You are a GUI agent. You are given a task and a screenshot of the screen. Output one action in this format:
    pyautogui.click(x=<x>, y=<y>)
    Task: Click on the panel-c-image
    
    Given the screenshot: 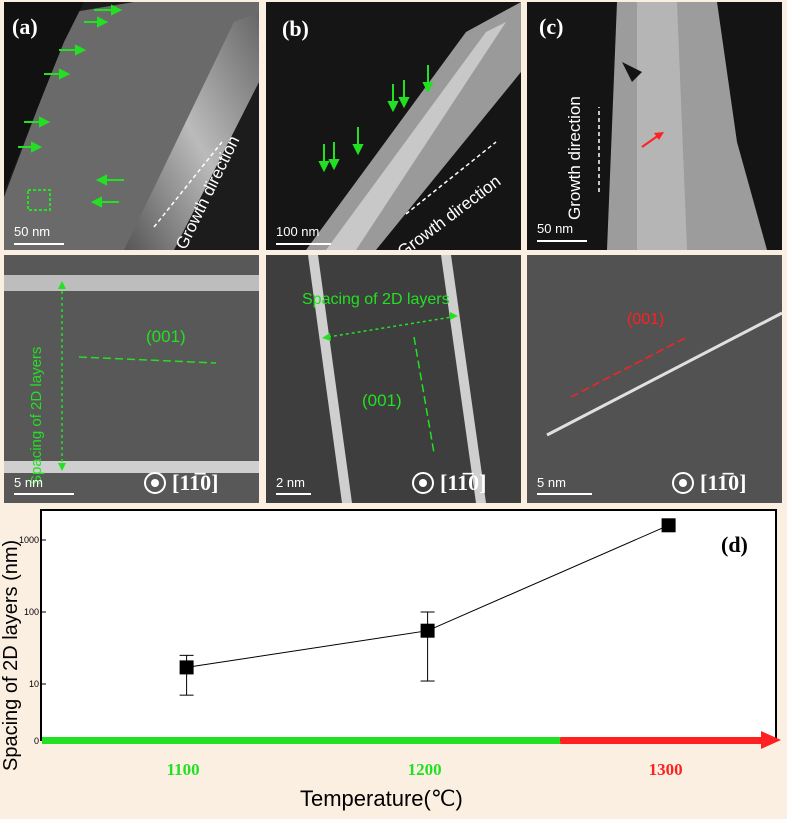 What is the action you would take?
    pyautogui.click(x=682, y=126)
    